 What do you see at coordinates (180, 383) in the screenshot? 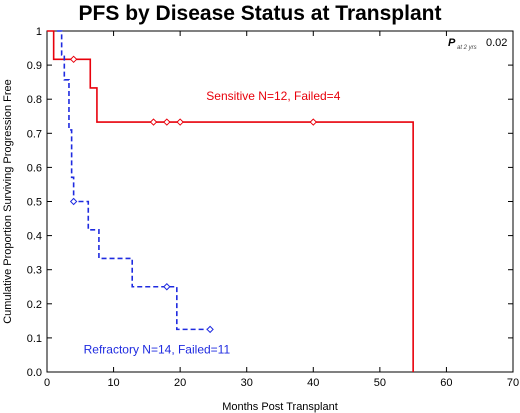
I see `x-tick-label: 20` at bounding box center [180, 383].